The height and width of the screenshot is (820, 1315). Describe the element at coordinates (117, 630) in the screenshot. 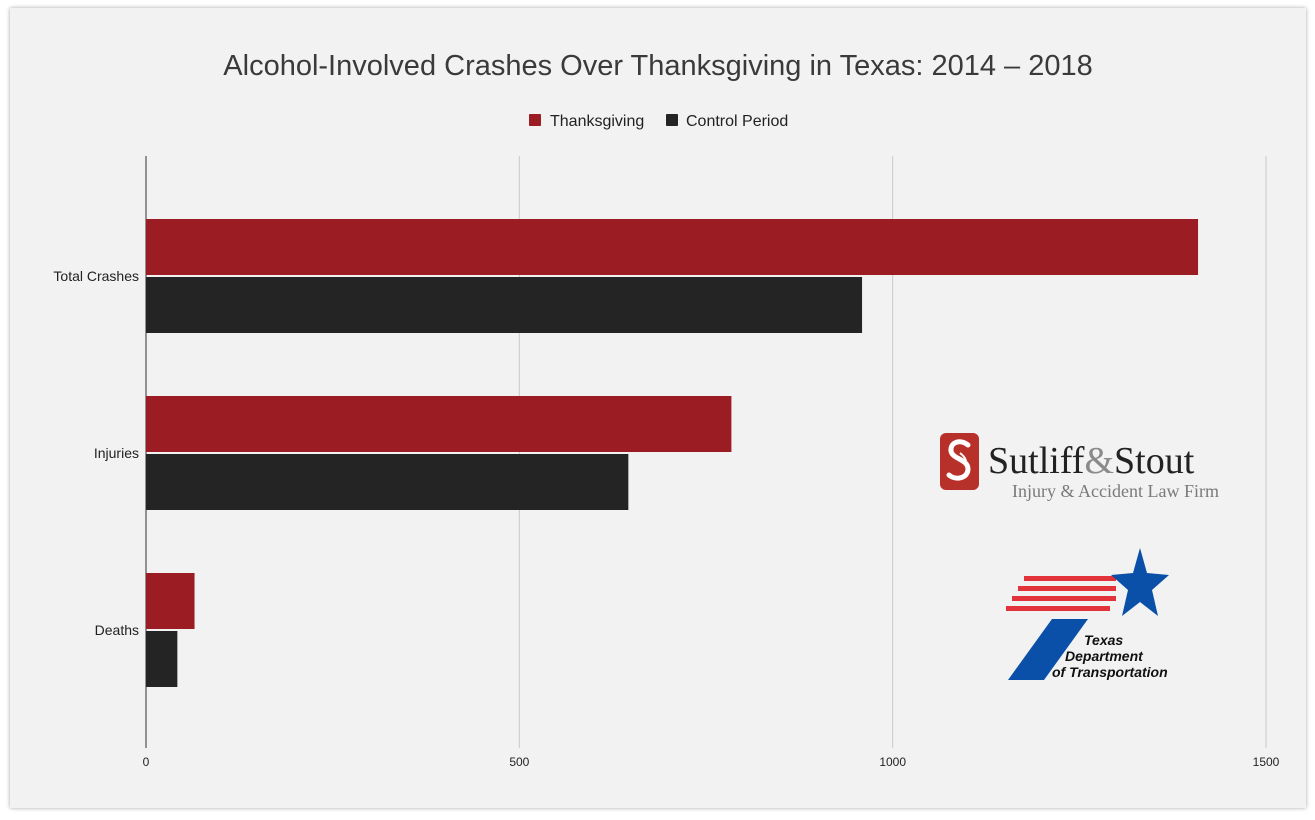

I see `category-label-deaths: Deaths` at that location.